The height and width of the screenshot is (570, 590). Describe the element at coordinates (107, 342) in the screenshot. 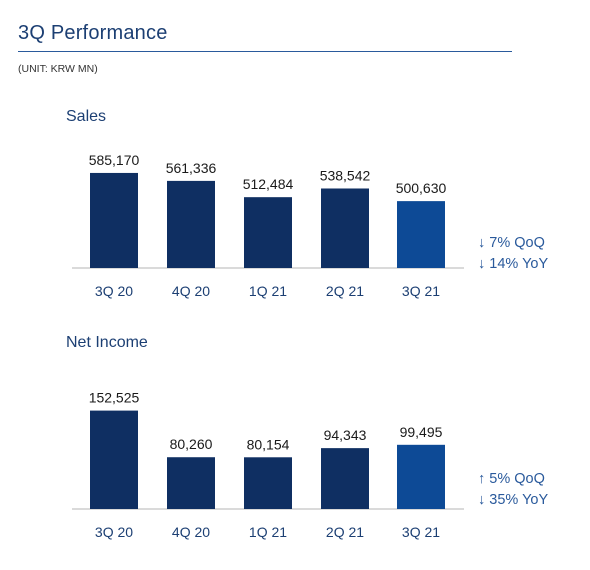

I see `net-income-chart-title: Net Income` at that location.